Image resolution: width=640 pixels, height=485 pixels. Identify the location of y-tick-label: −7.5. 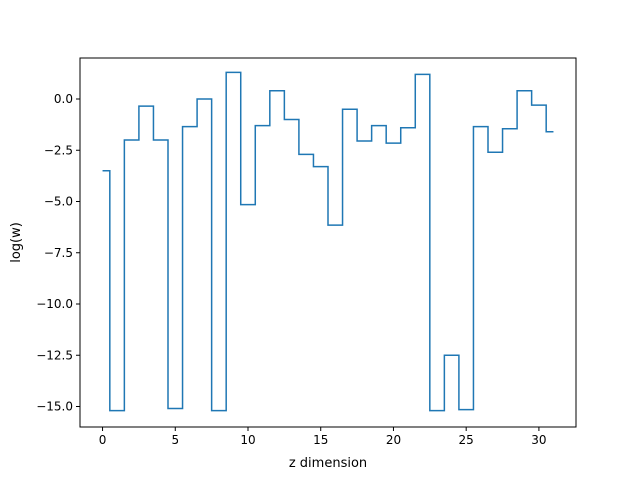
(58, 253).